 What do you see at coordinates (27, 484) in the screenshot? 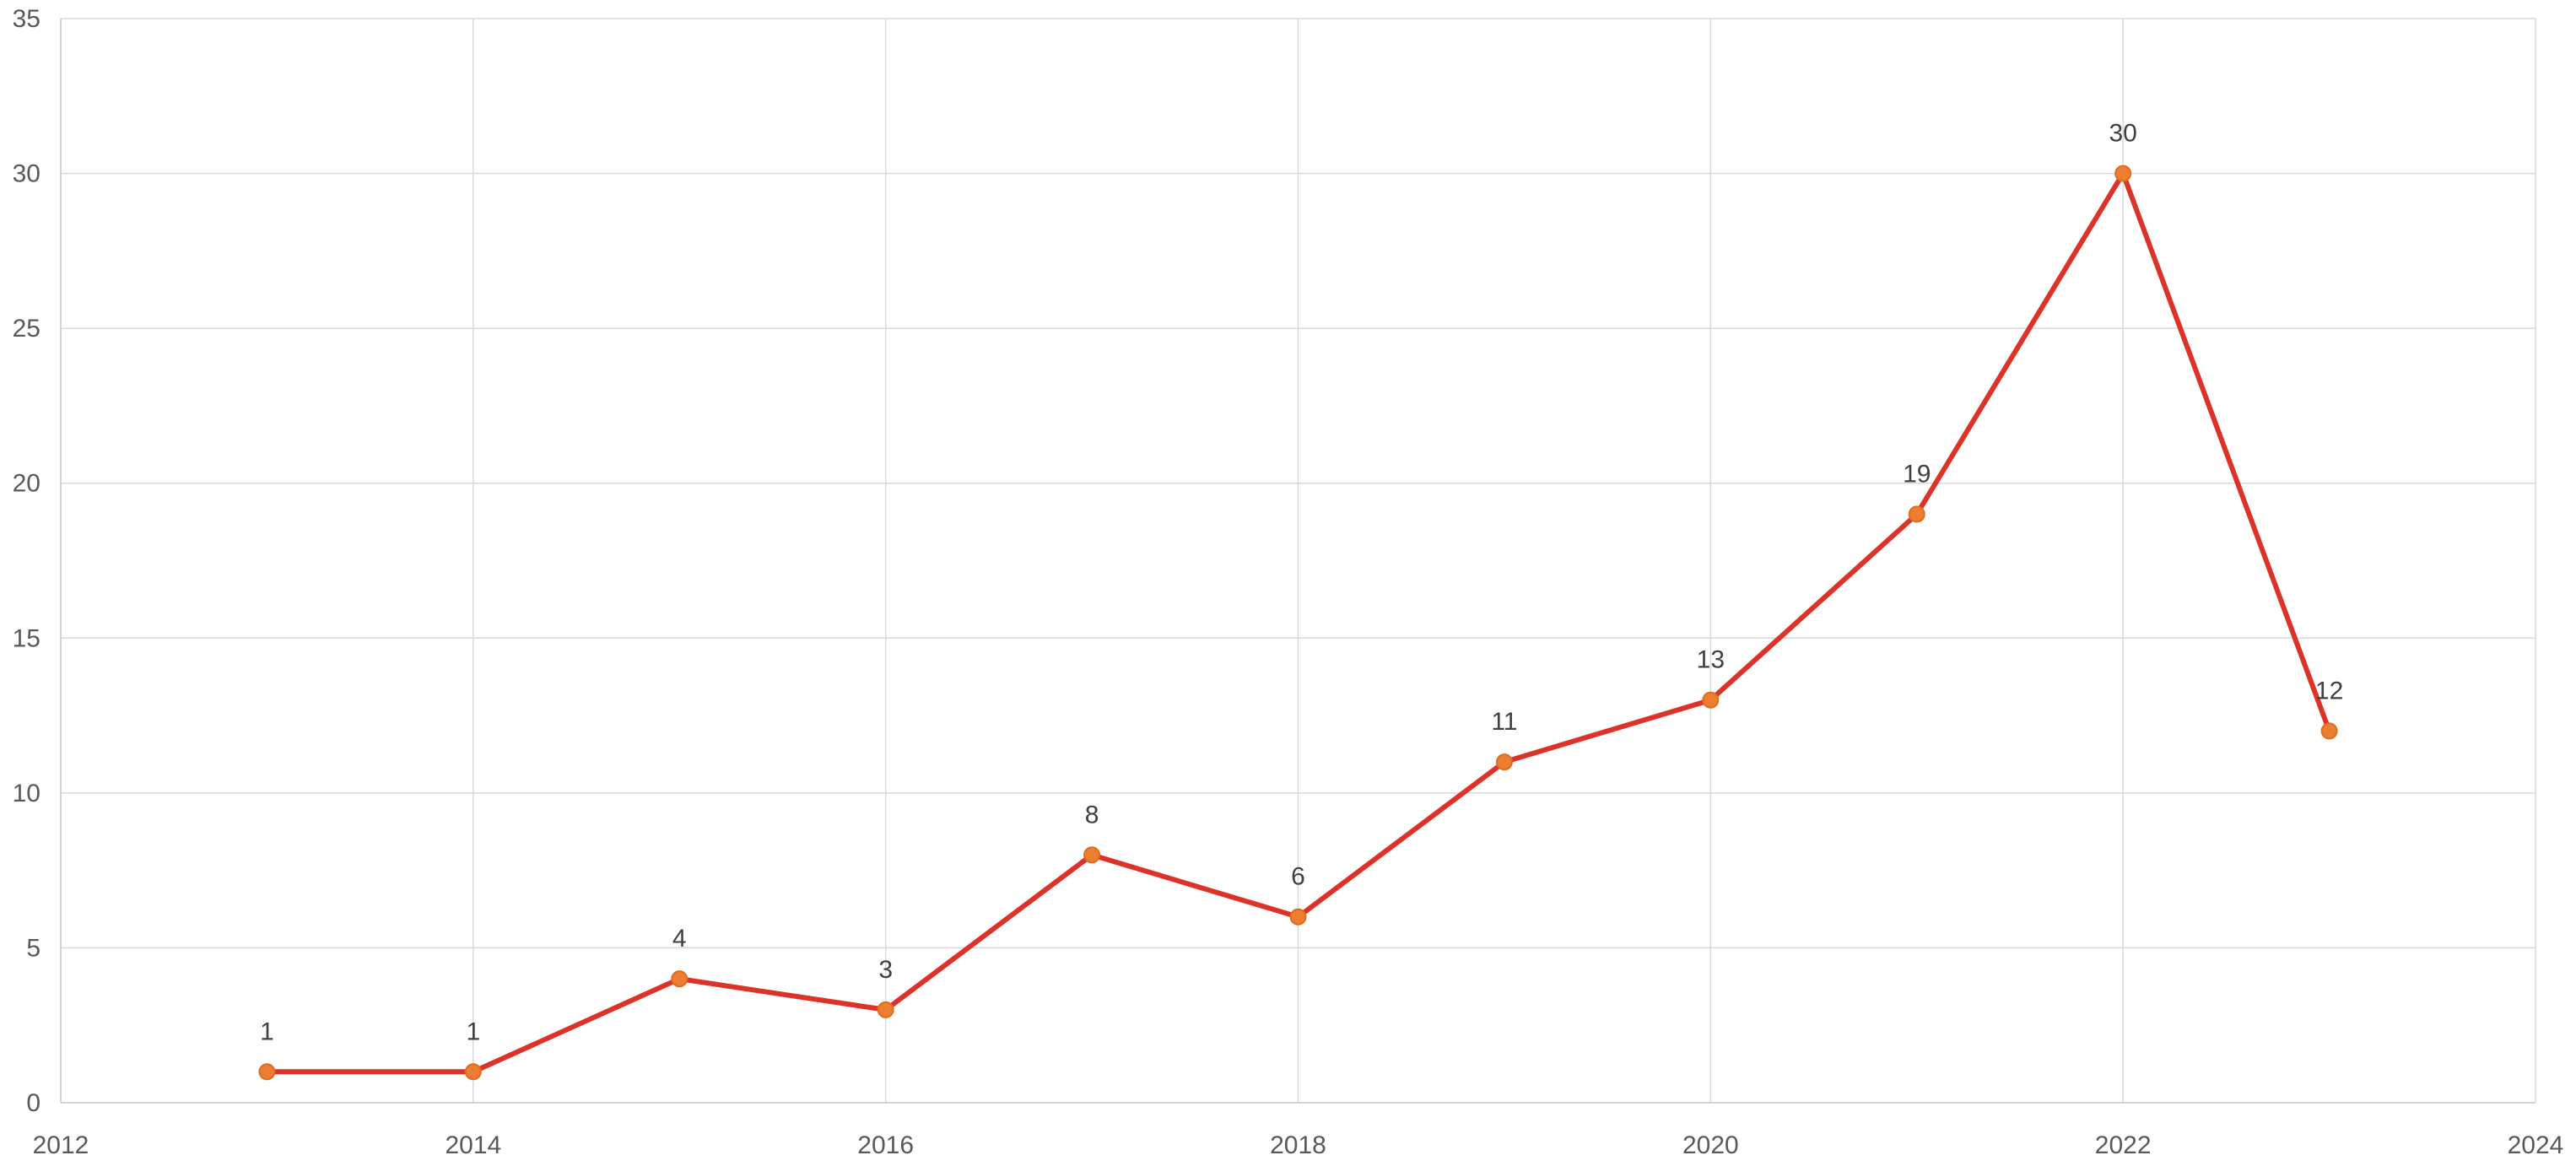
I see `y-tick-label: 20` at bounding box center [27, 484].